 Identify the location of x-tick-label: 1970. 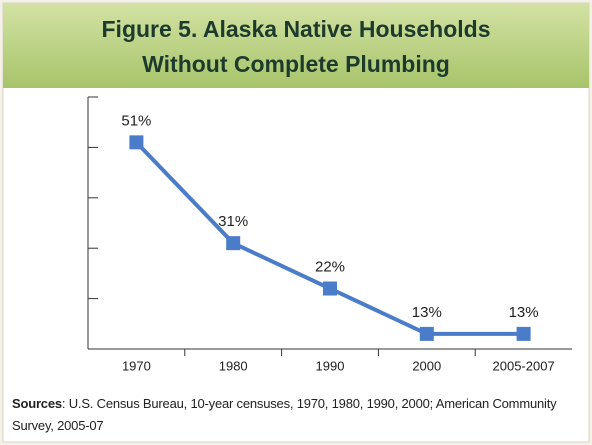
(136, 365).